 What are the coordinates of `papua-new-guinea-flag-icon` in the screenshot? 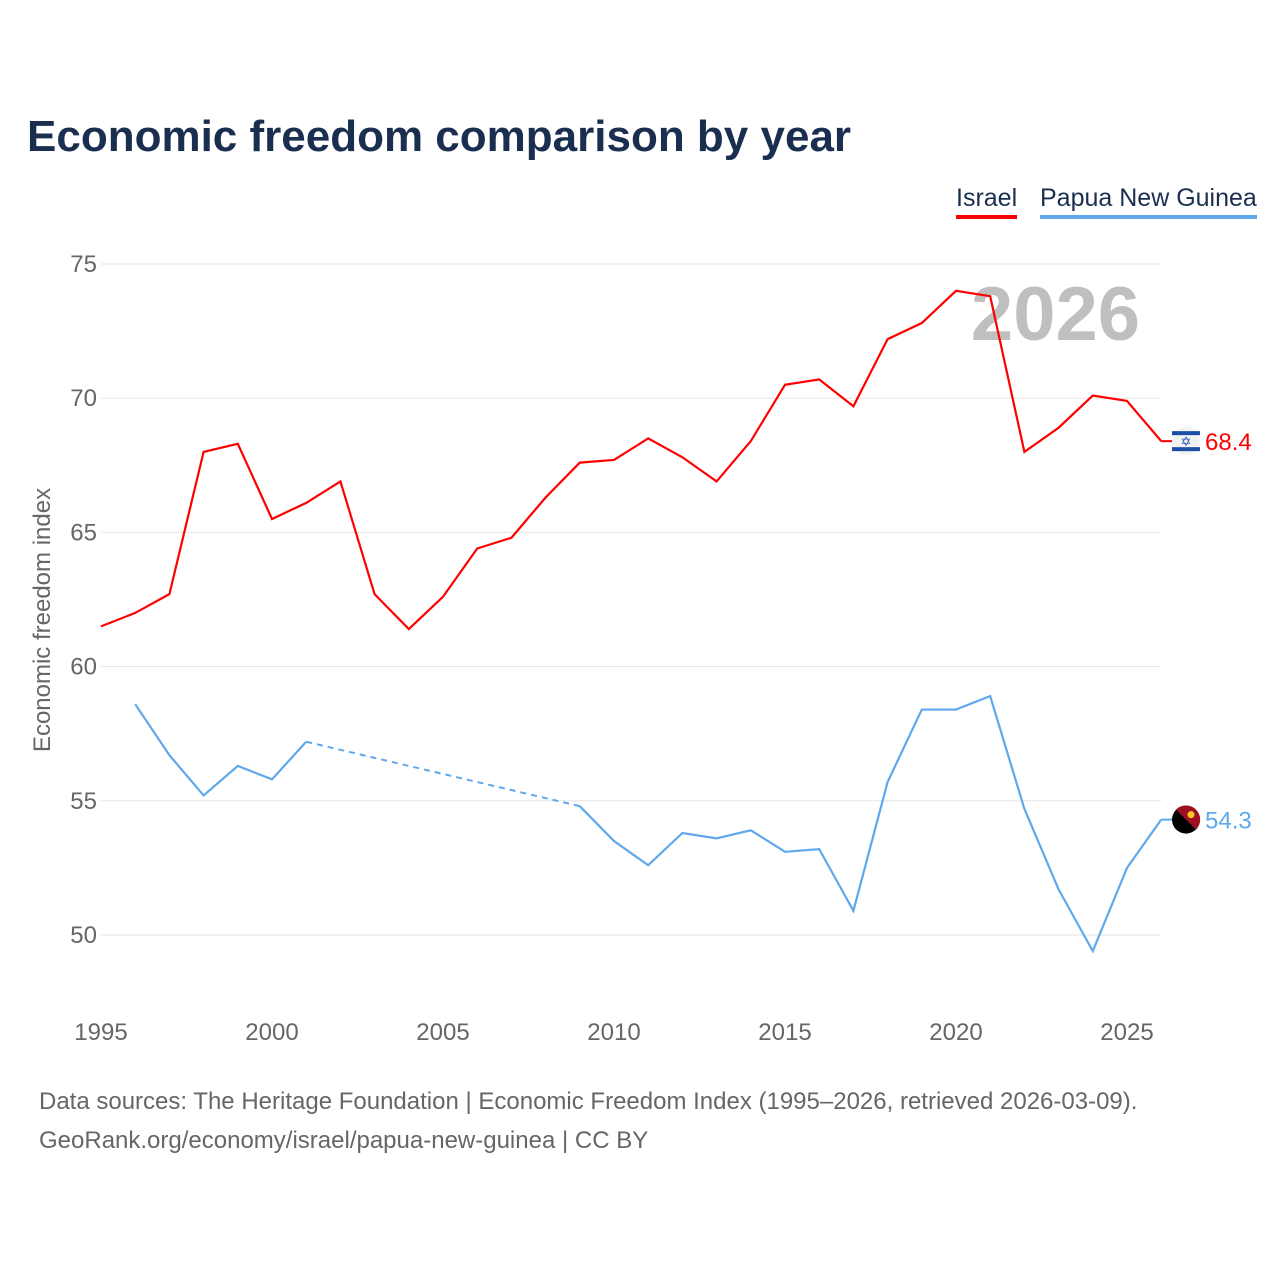 It's located at (1186, 819).